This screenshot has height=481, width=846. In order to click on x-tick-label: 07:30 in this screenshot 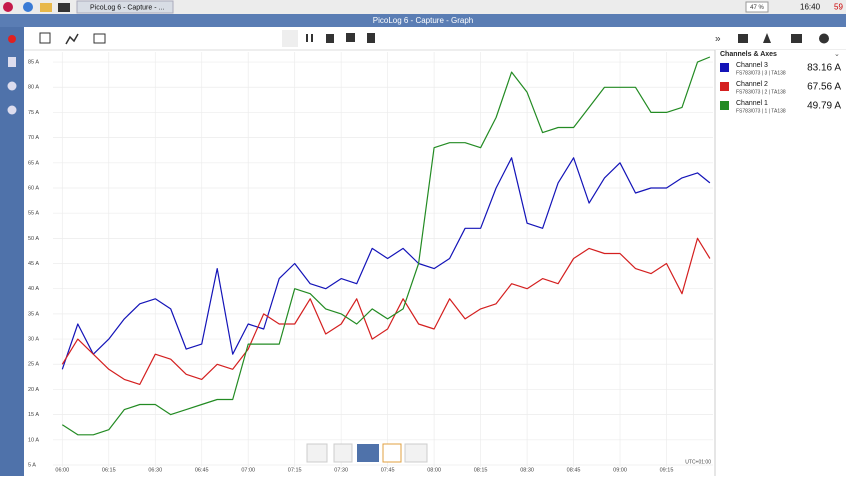, I will do `click(341, 470)`.